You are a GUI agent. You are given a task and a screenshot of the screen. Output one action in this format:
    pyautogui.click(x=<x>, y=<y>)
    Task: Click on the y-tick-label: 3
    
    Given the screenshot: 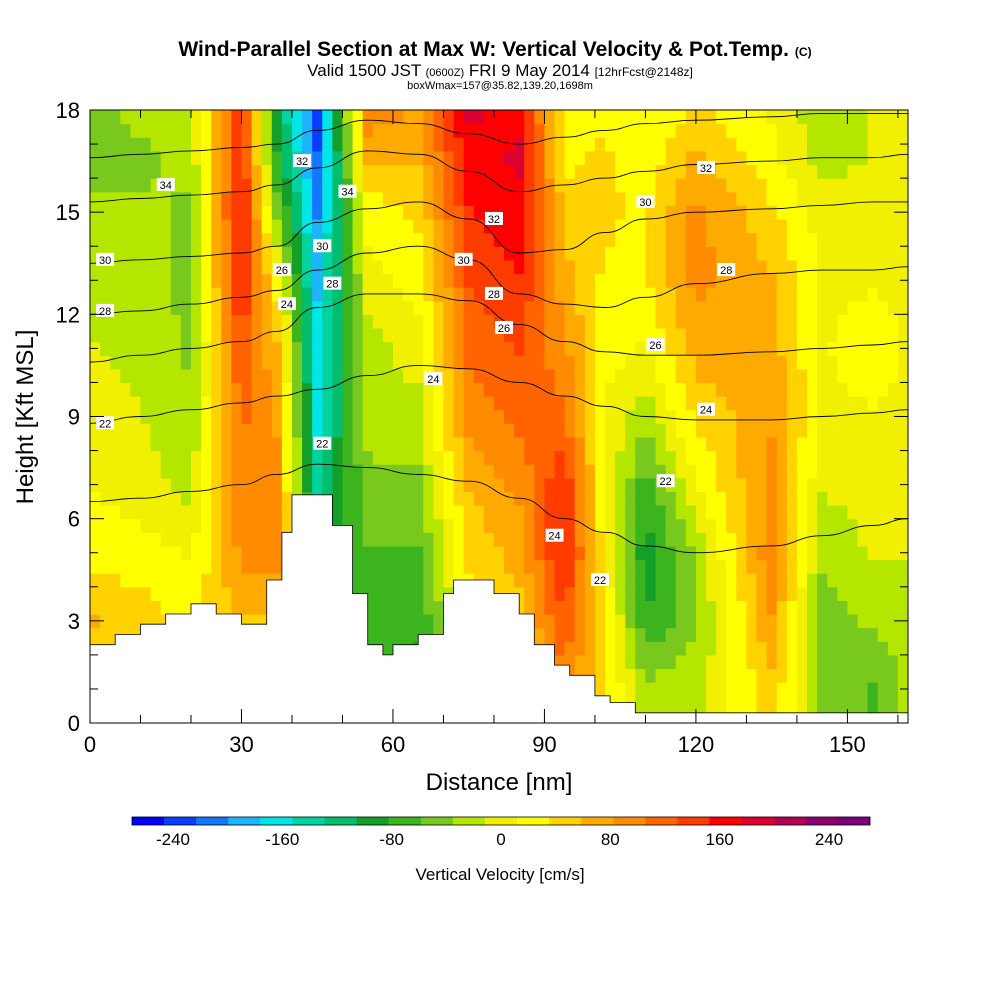 What is the action you would take?
    pyautogui.click(x=74, y=621)
    